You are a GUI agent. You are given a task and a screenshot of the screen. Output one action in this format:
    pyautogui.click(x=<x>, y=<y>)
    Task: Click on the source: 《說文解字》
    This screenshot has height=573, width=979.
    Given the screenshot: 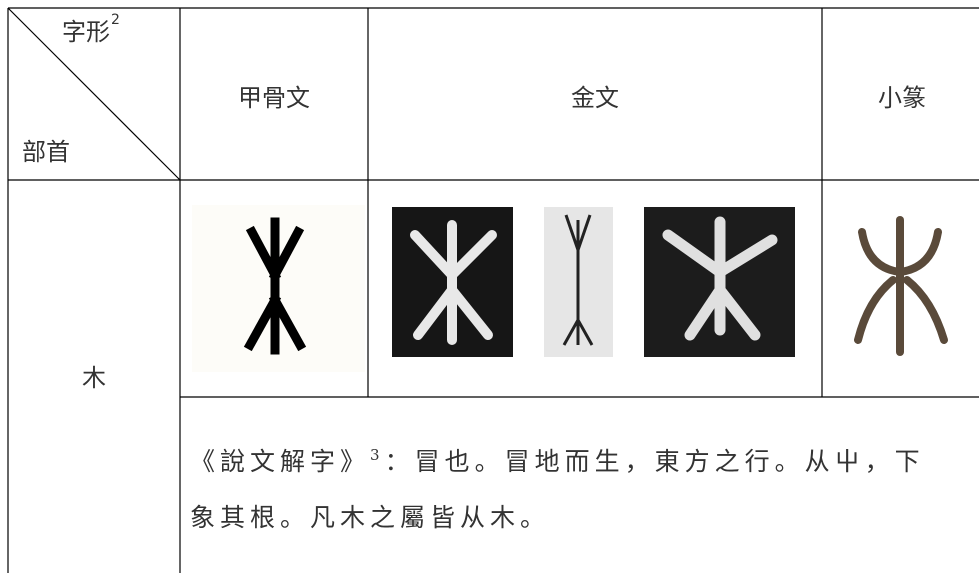 What is the action you would take?
    pyautogui.click(x=280, y=461)
    